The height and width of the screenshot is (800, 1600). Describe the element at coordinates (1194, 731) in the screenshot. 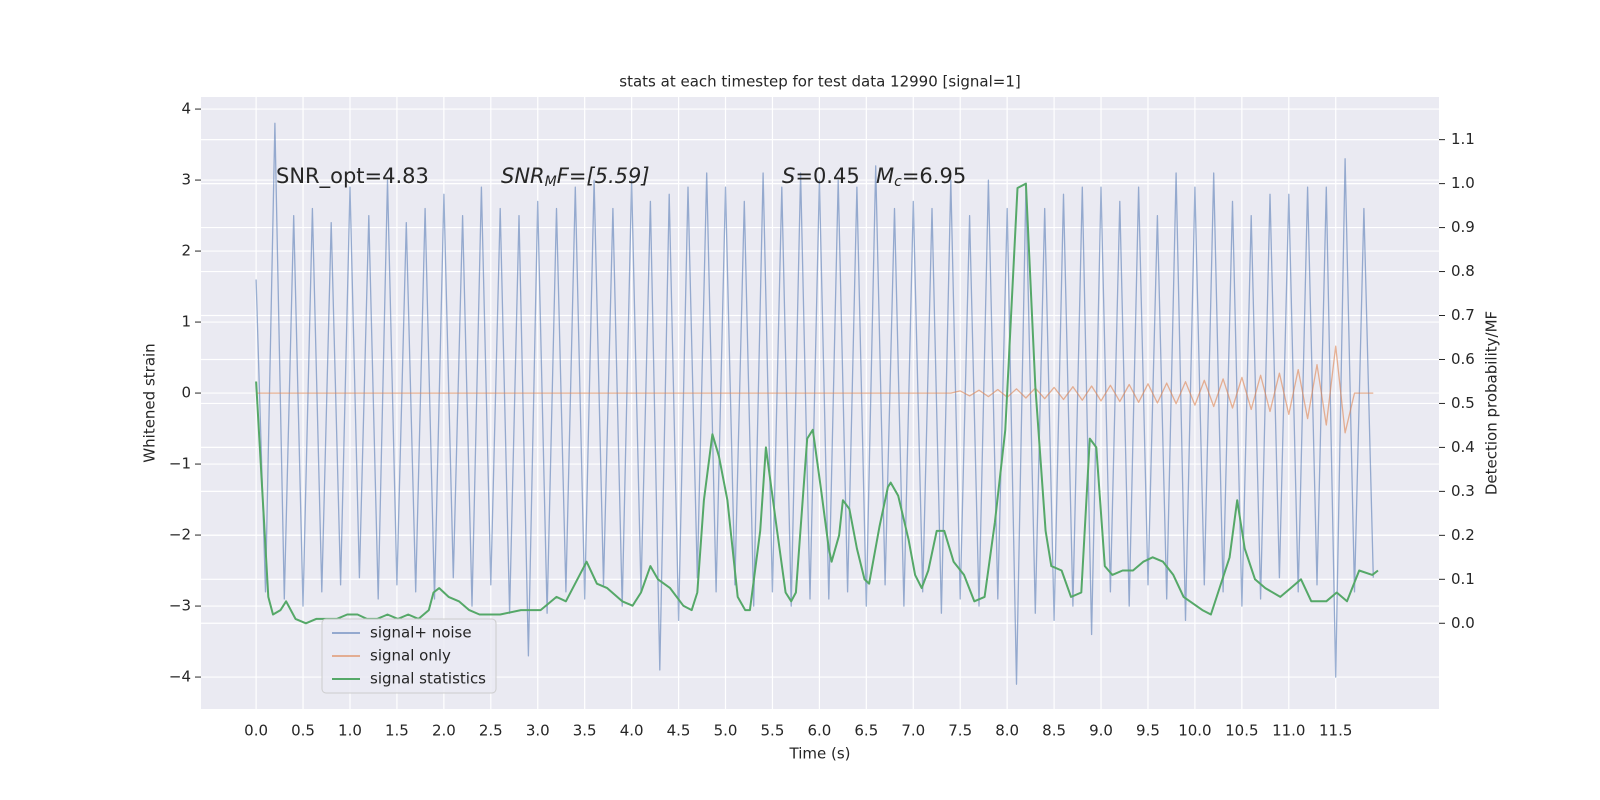

I see `x-tick-label: 10.0` at that location.